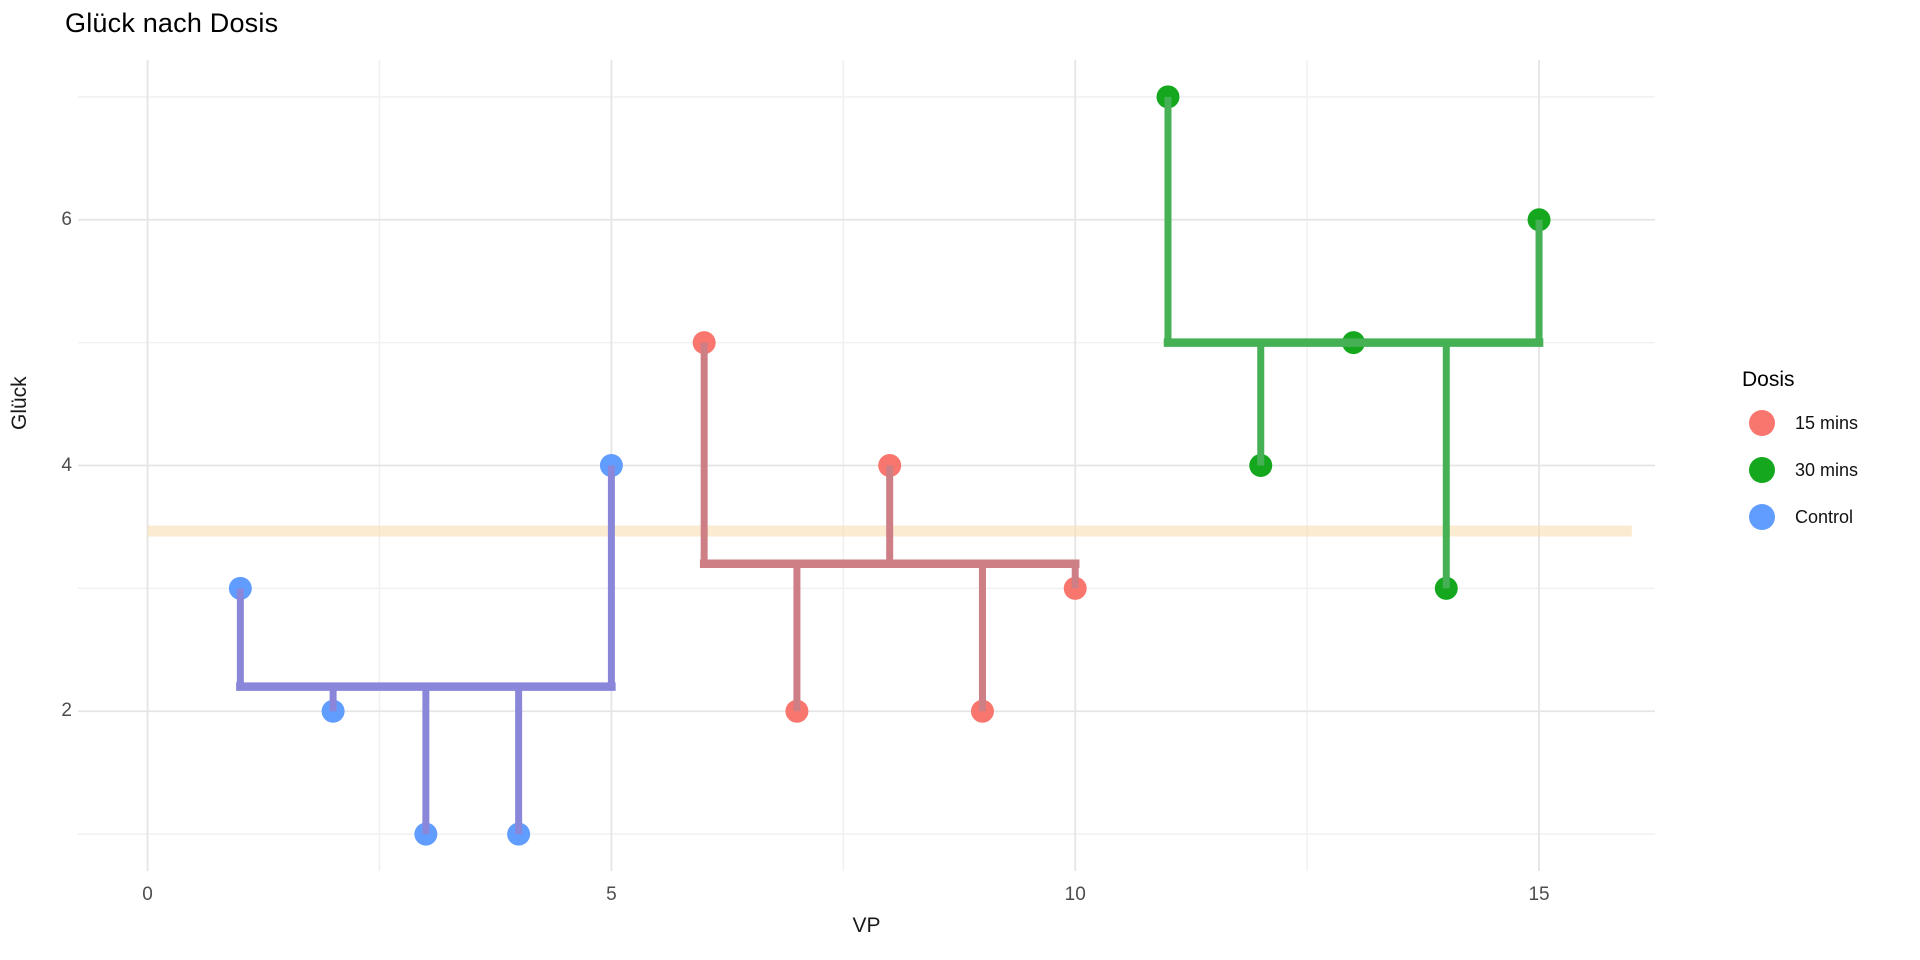 The image size is (1920, 960). I want to click on legend-dot-30-mins-icon, so click(1762, 470).